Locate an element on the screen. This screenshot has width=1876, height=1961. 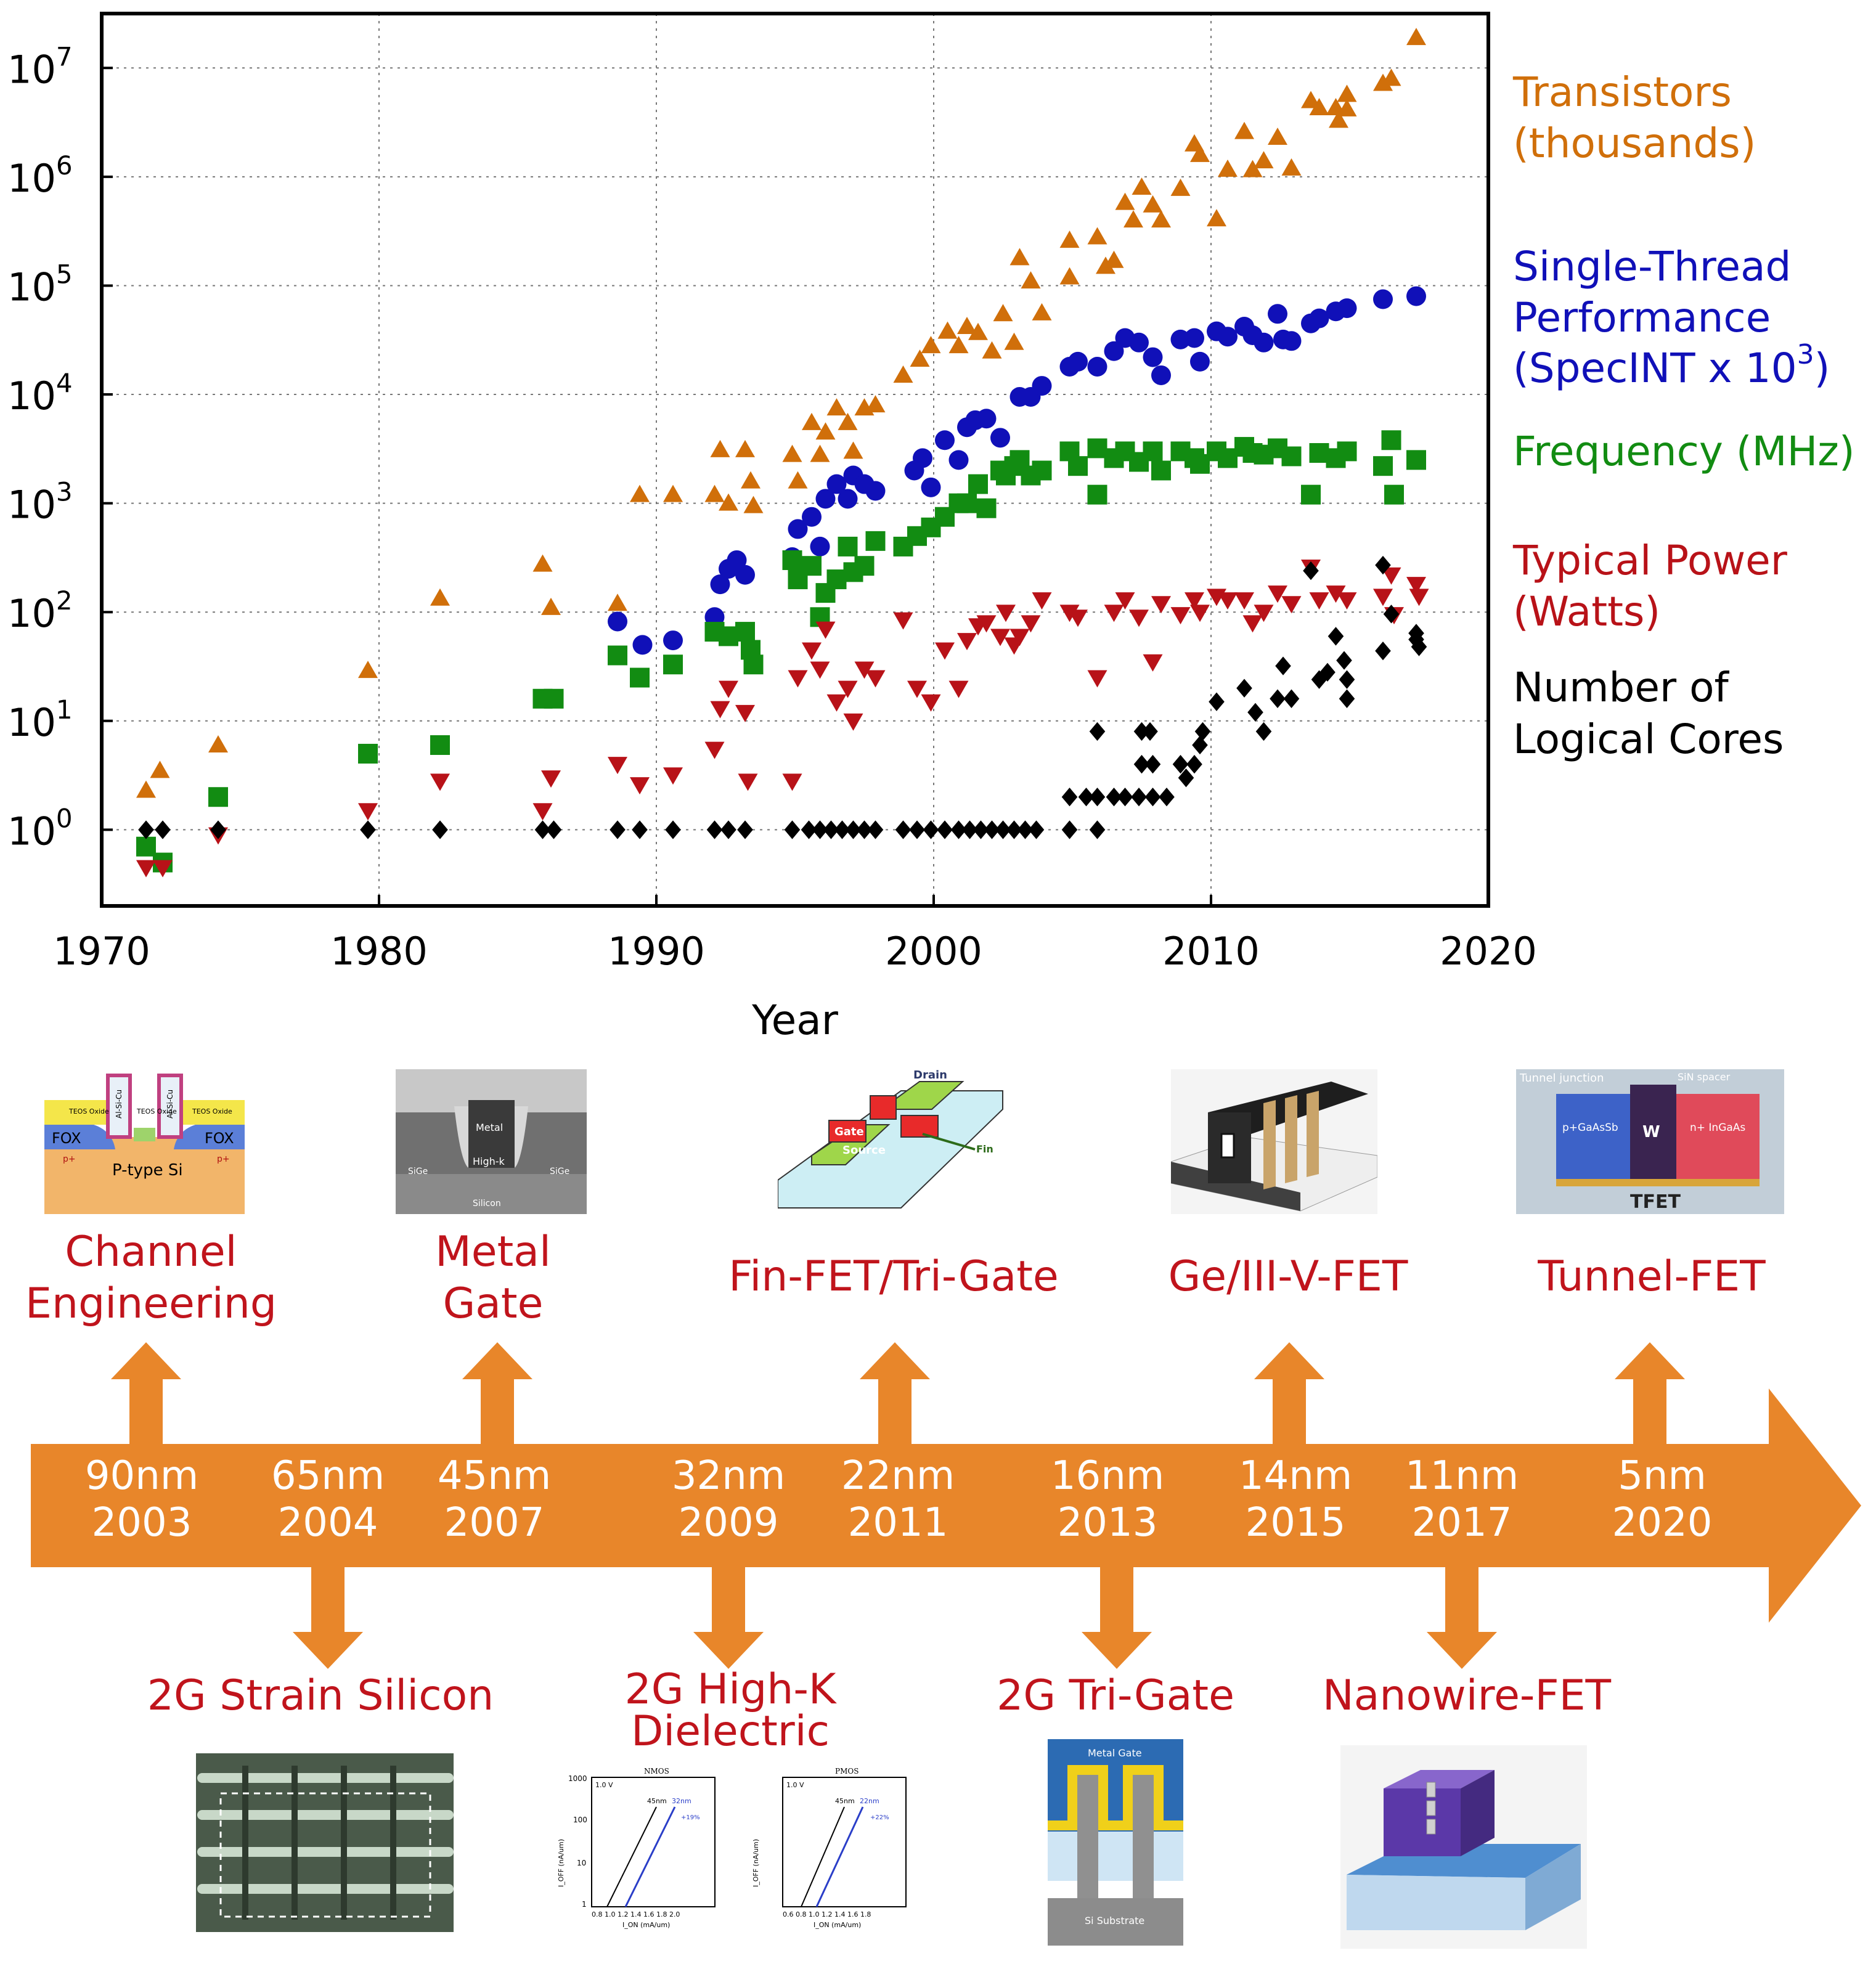
label-line: 2G Strain Silicon is located at coordinates (320, 1696).